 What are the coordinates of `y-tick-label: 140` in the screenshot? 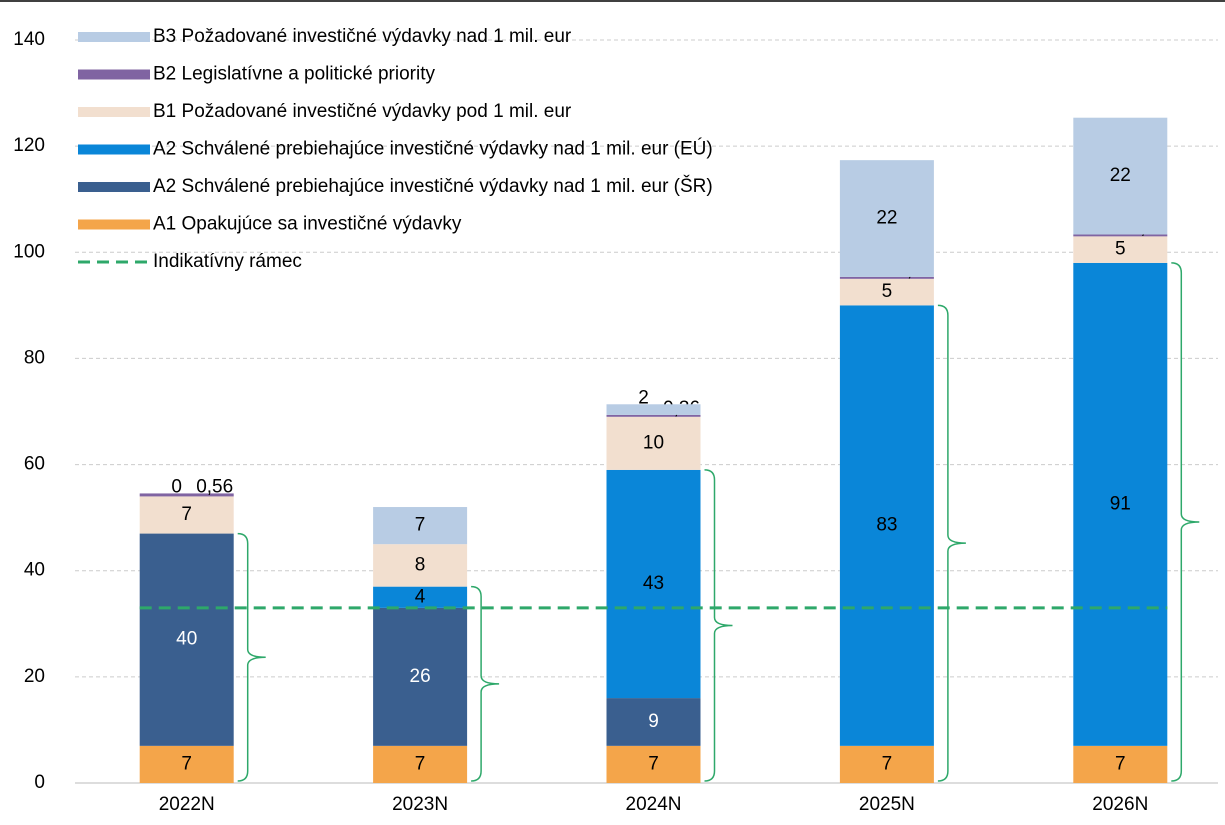 It's located at (29, 39).